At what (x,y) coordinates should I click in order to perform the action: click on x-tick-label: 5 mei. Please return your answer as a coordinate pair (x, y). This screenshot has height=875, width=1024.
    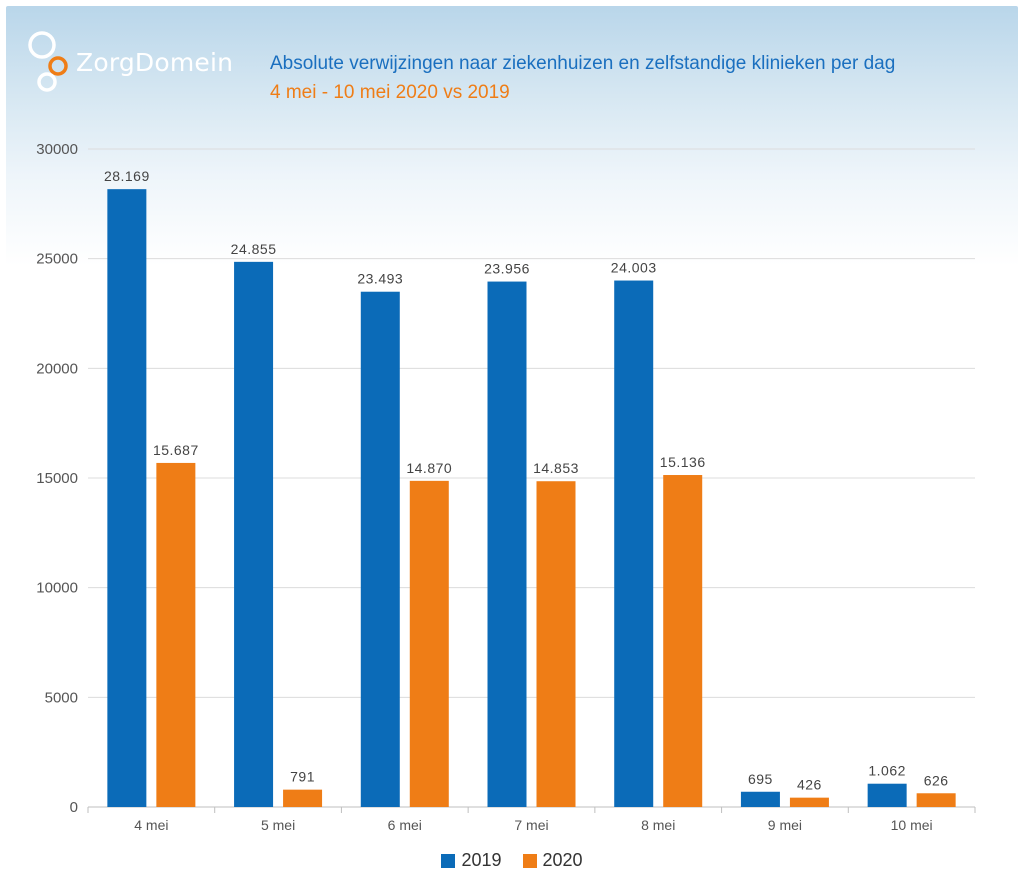
    Looking at the image, I should click on (278, 825).